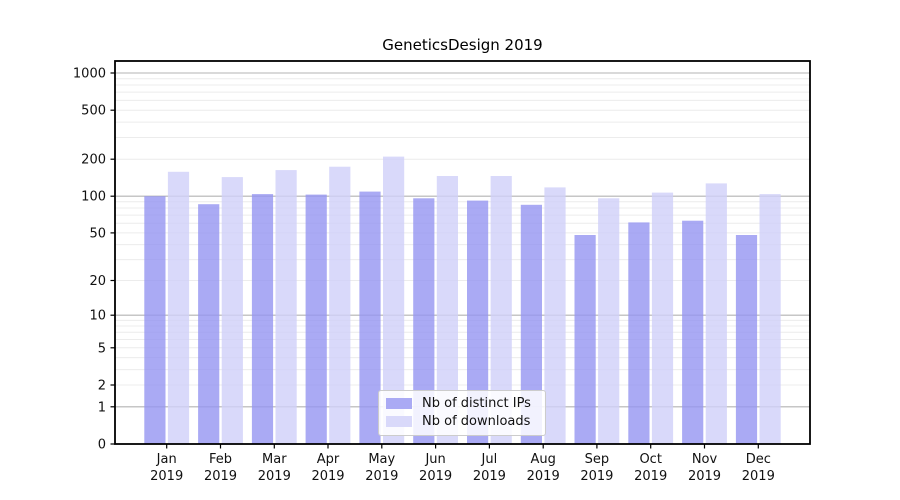 The width and height of the screenshot is (900, 500). Describe the element at coordinates (758, 468) in the screenshot. I see `x-tick-label: Dec 2019` at that location.